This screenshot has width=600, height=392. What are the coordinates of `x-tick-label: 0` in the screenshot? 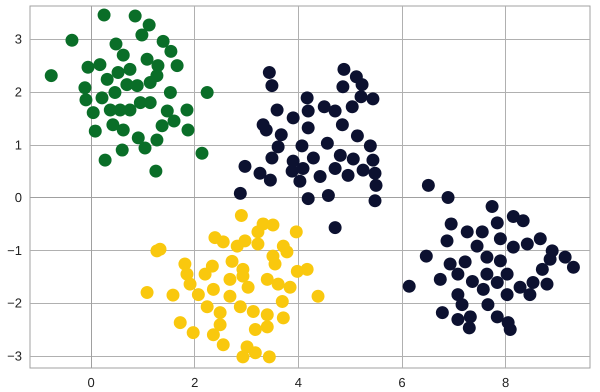 It's located at (91, 382).